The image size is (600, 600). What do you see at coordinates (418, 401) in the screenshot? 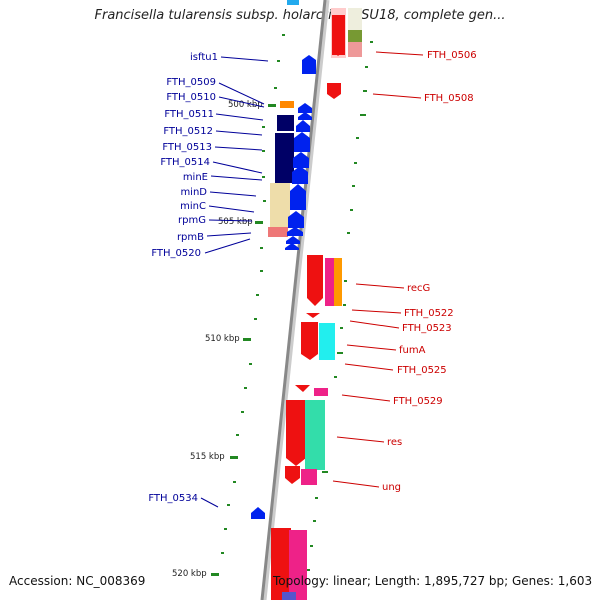
I see `gene-label-fth0529: FTH_0529` at bounding box center [418, 401].